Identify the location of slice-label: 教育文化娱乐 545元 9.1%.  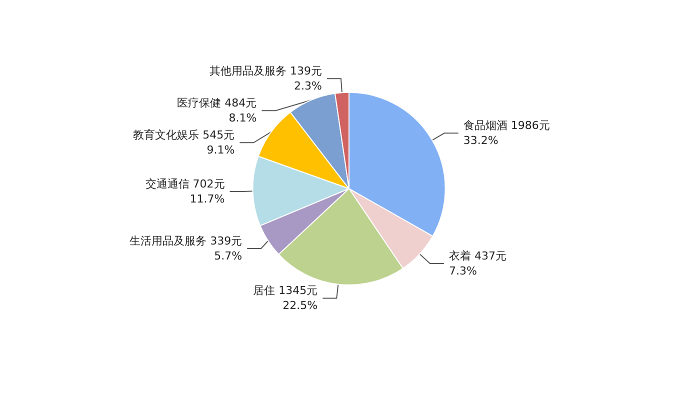
(184, 142).